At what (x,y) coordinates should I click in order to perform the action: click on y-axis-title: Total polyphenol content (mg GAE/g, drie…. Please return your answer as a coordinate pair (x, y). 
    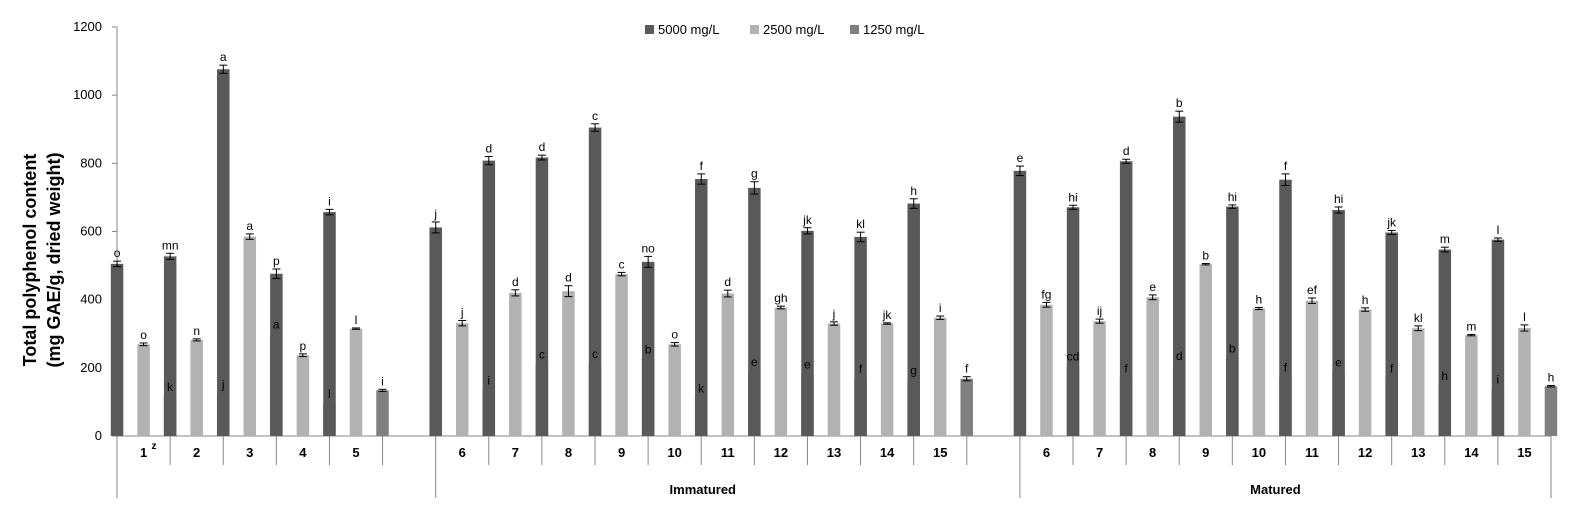
    Looking at the image, I should click on (42, 259).